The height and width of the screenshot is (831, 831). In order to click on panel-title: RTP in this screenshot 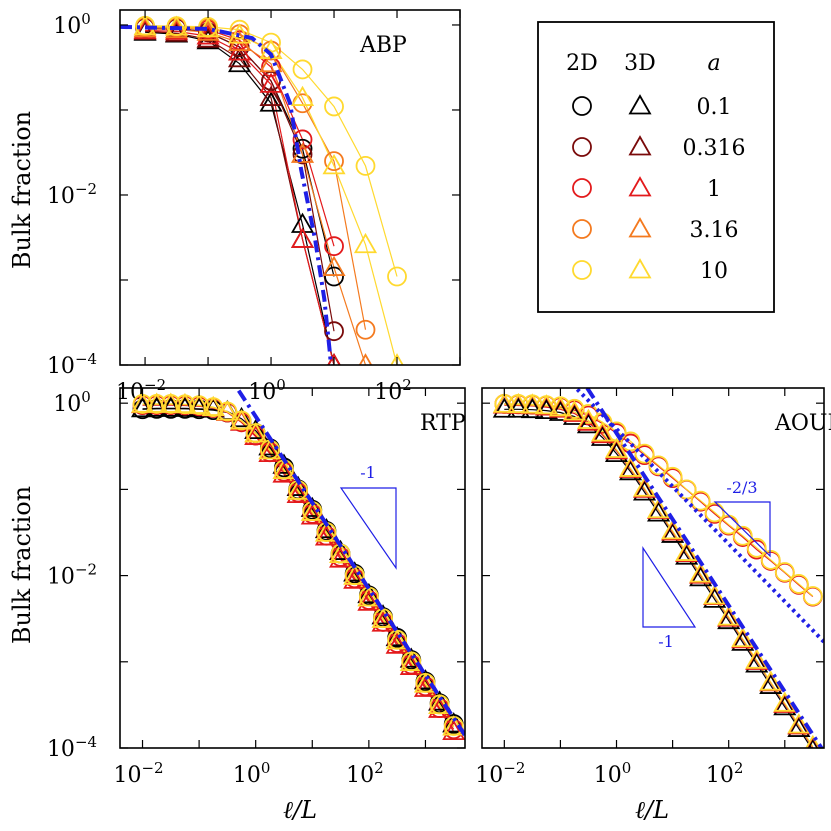, I will do `click(443, 423)`.